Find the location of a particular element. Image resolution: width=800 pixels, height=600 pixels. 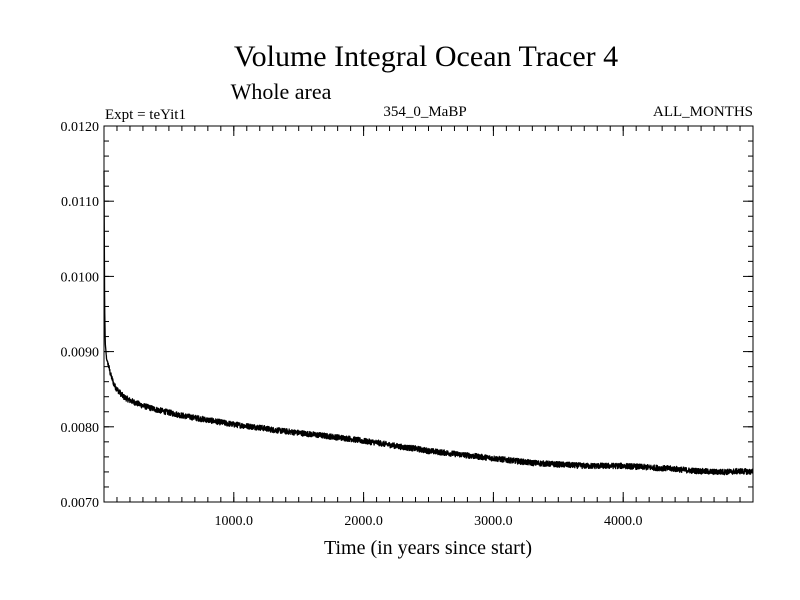

header-left: Expt = teYit1 is located at coordinates (145, 115).